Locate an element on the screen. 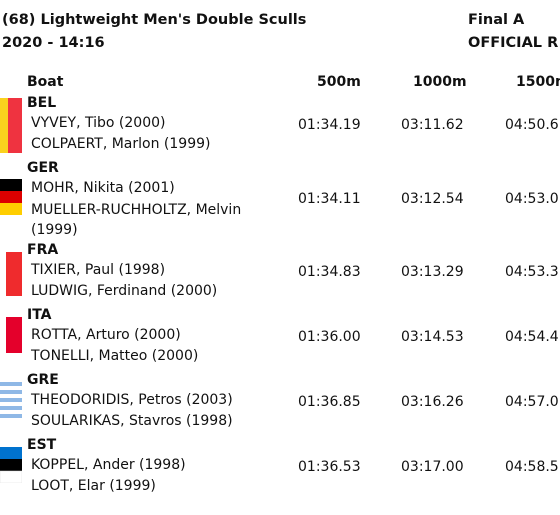 The width and height of the screenshot is (560, 515). estonia-flag-graphic is located at coordinates (11, 465).